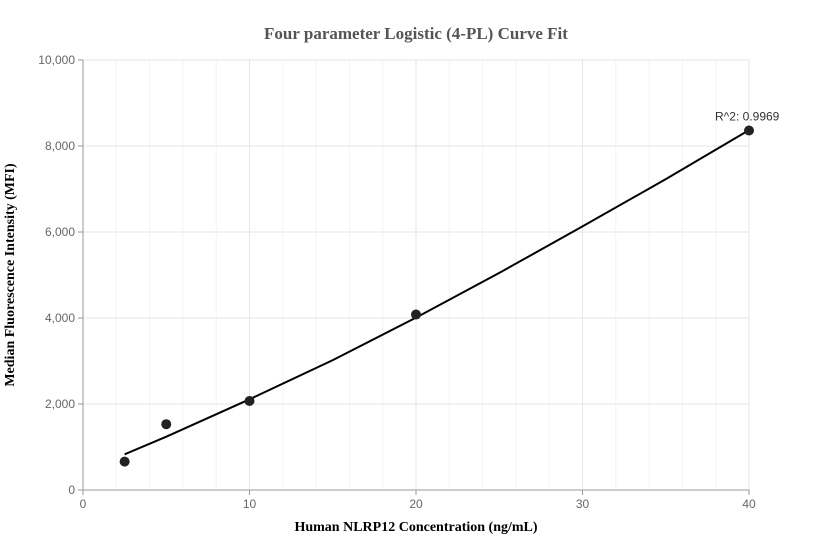 Image resolution: width=832 pixels, height=560 pixels. What do you see at coordinates (416, 33) in the screenshot?
I see `chart-title: Four parameter Logistic (4-PL) Curve Fit` at bounding box center [416, 33].